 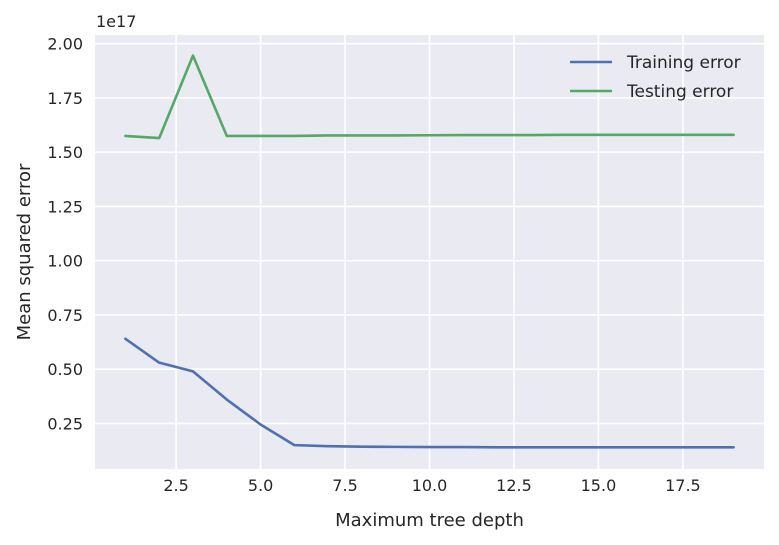 What do you see at coordinates (65, 315) in the screenshot?
I see `y-tick-label: 0.75` at bounding box center [65, 315].